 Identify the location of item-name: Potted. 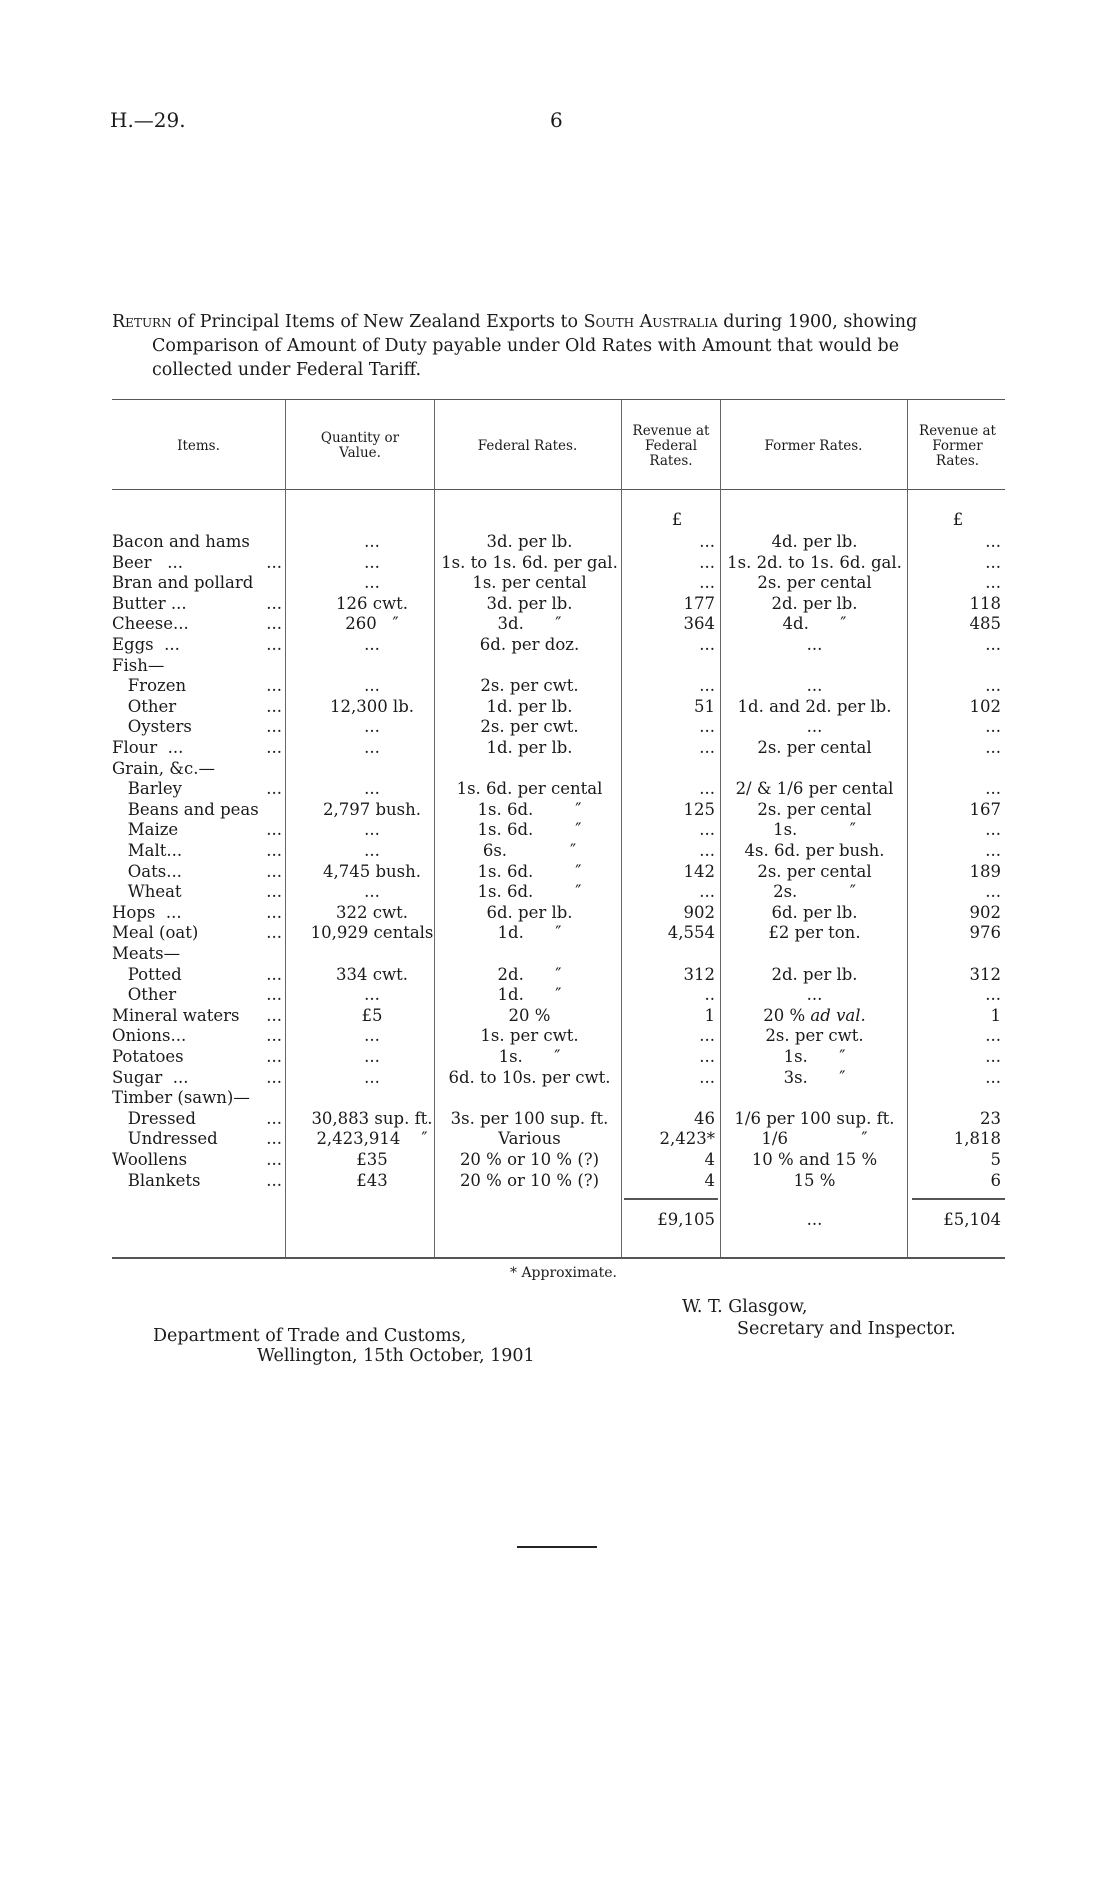
(147, 974).